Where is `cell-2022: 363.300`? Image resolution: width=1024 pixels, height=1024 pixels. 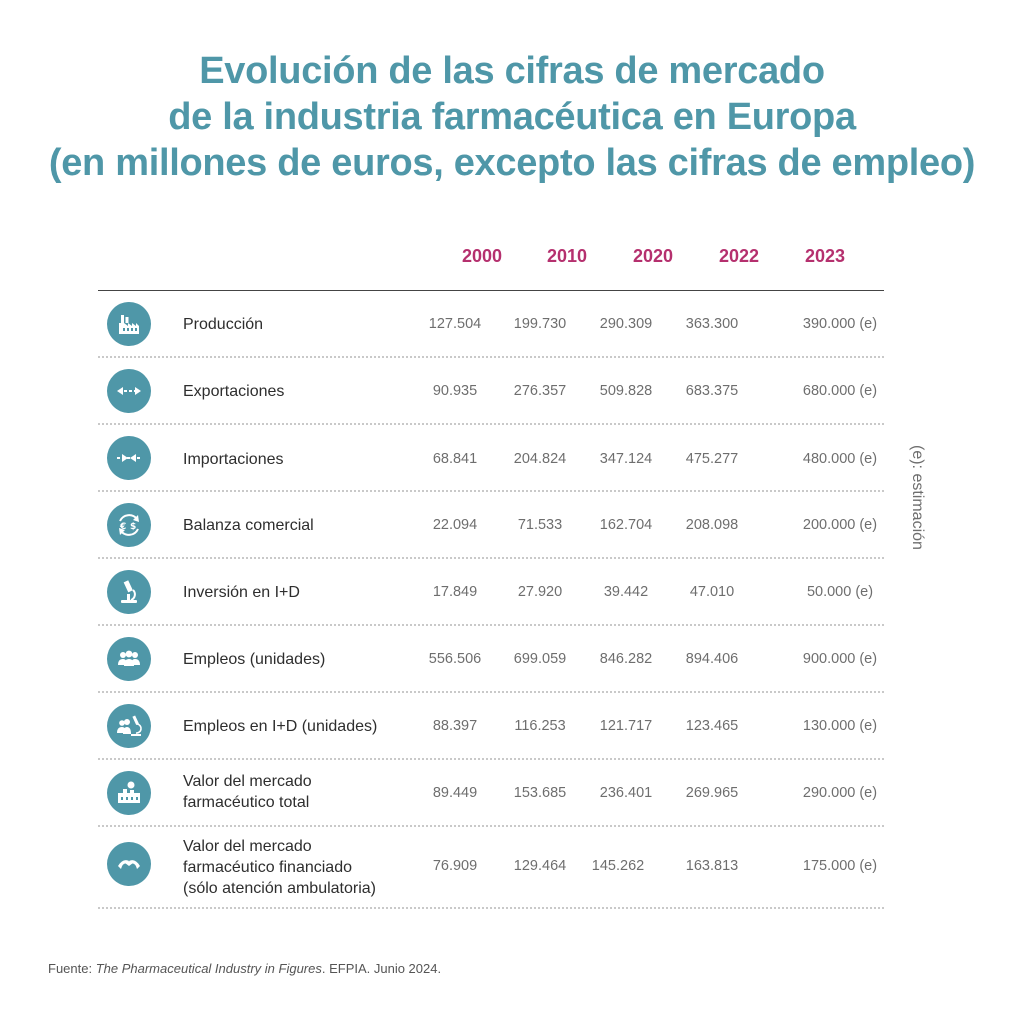 cell-2022: 363.300 is located at coordinates (712, 324).